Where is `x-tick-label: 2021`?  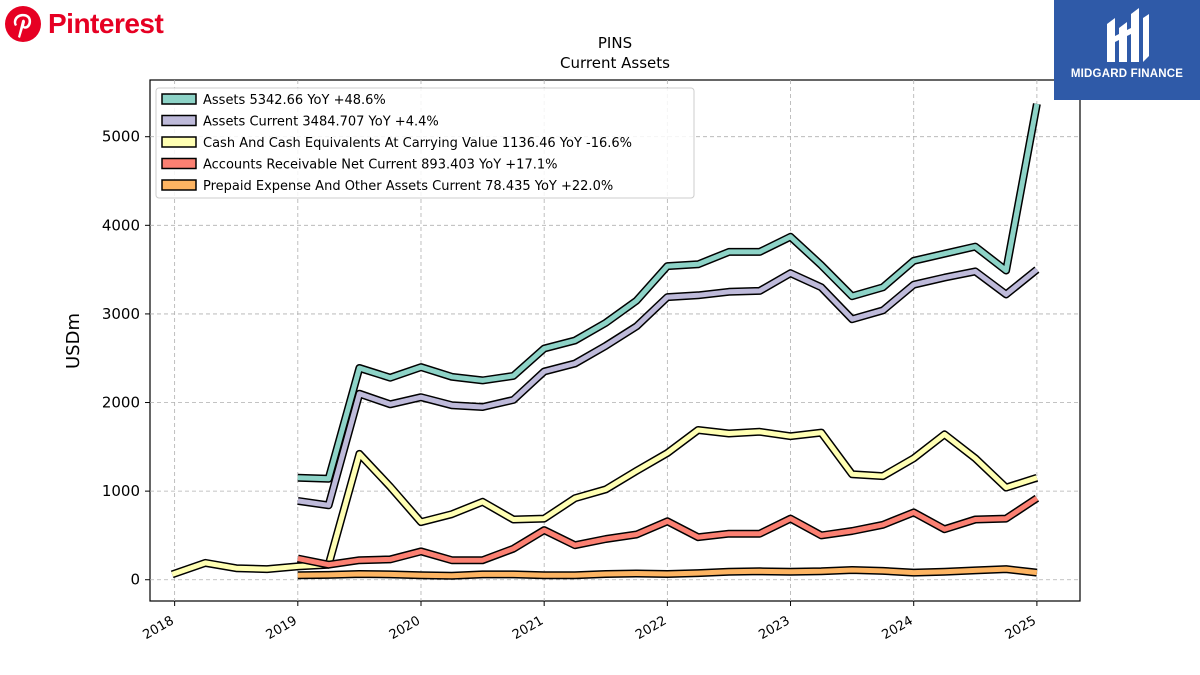 x-tick-label: 2021 is located at coordinates (528, 628).